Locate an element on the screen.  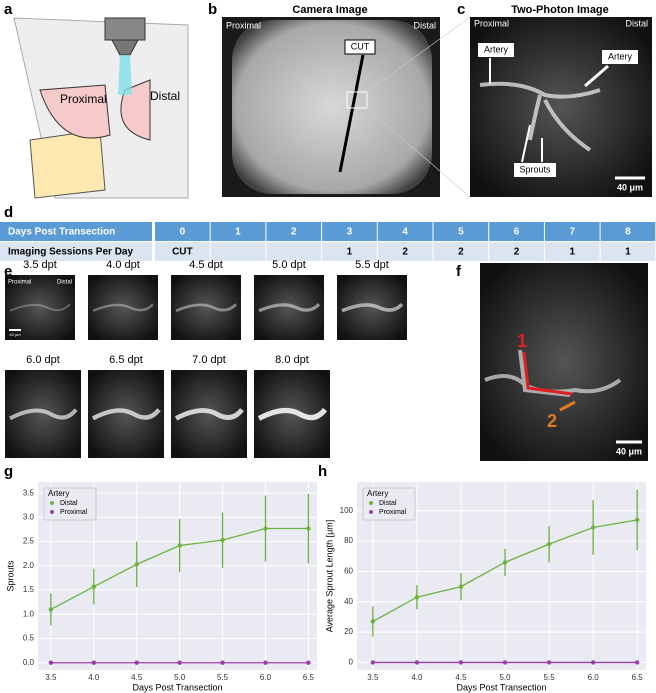
label: CUT is located at coordinates (360, 46).